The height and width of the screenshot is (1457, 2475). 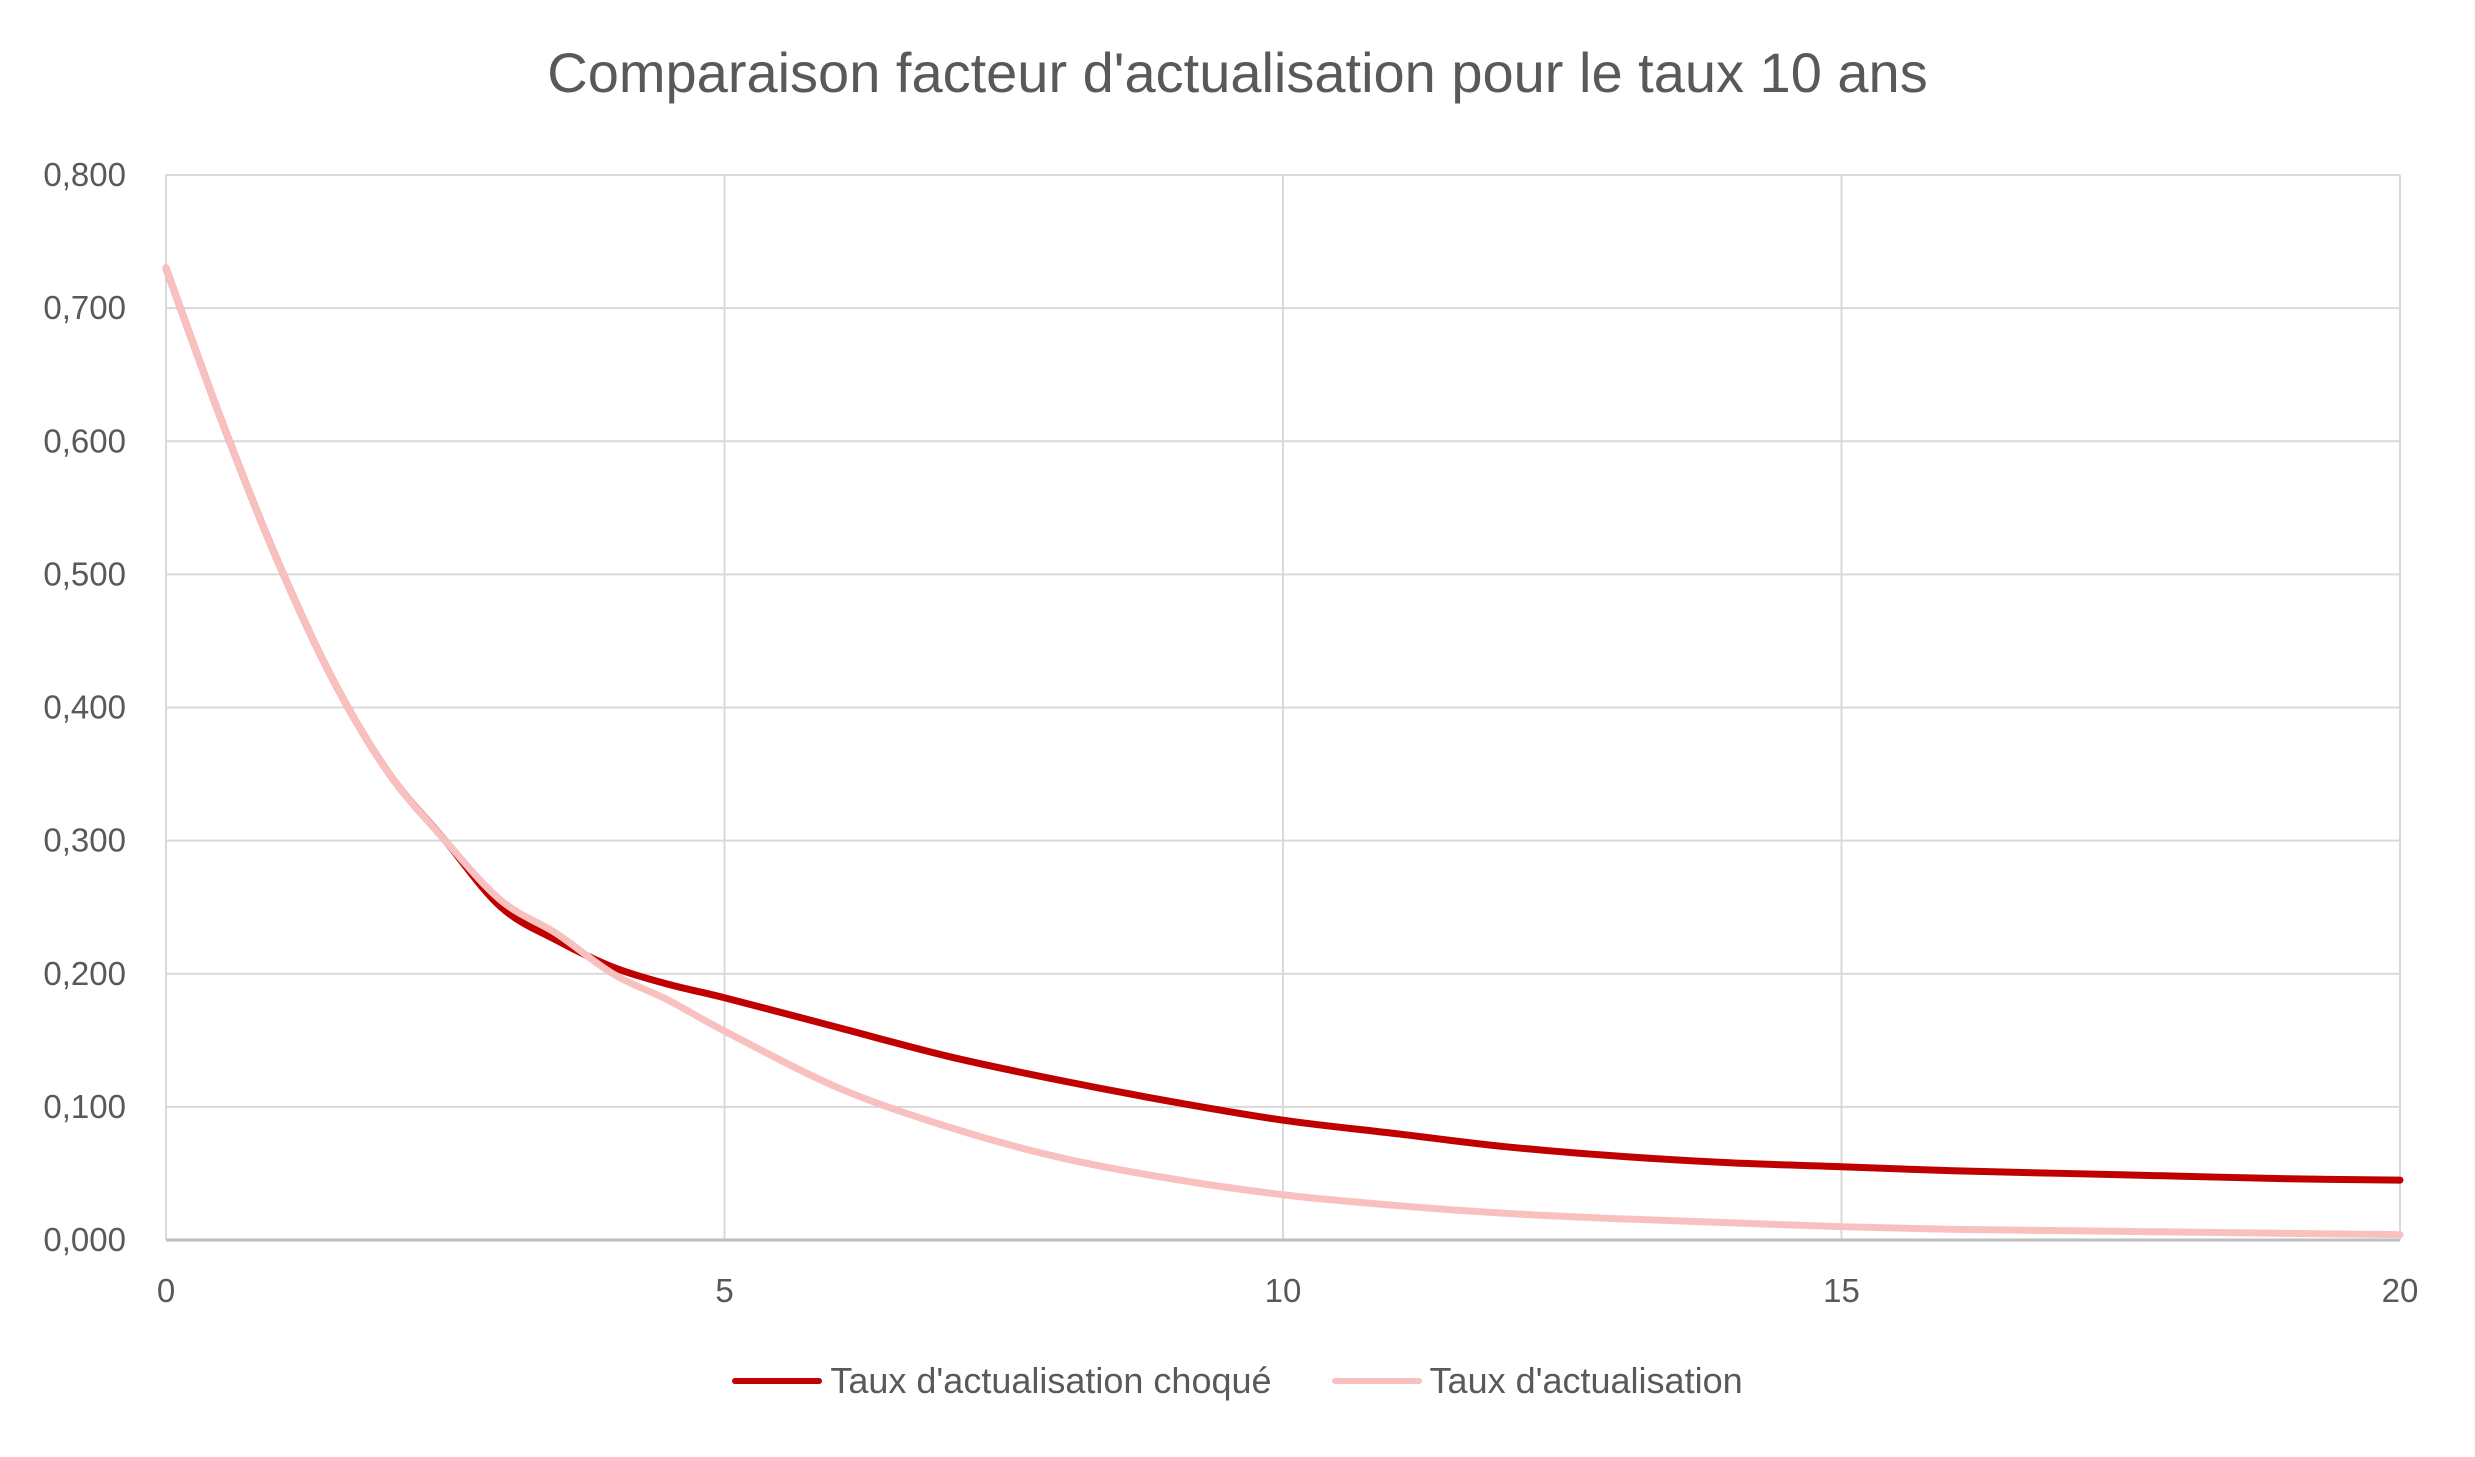 I want to click on legend-item-series-1: Taux d'actualisation choqué, so click(x=1002, y=1381).